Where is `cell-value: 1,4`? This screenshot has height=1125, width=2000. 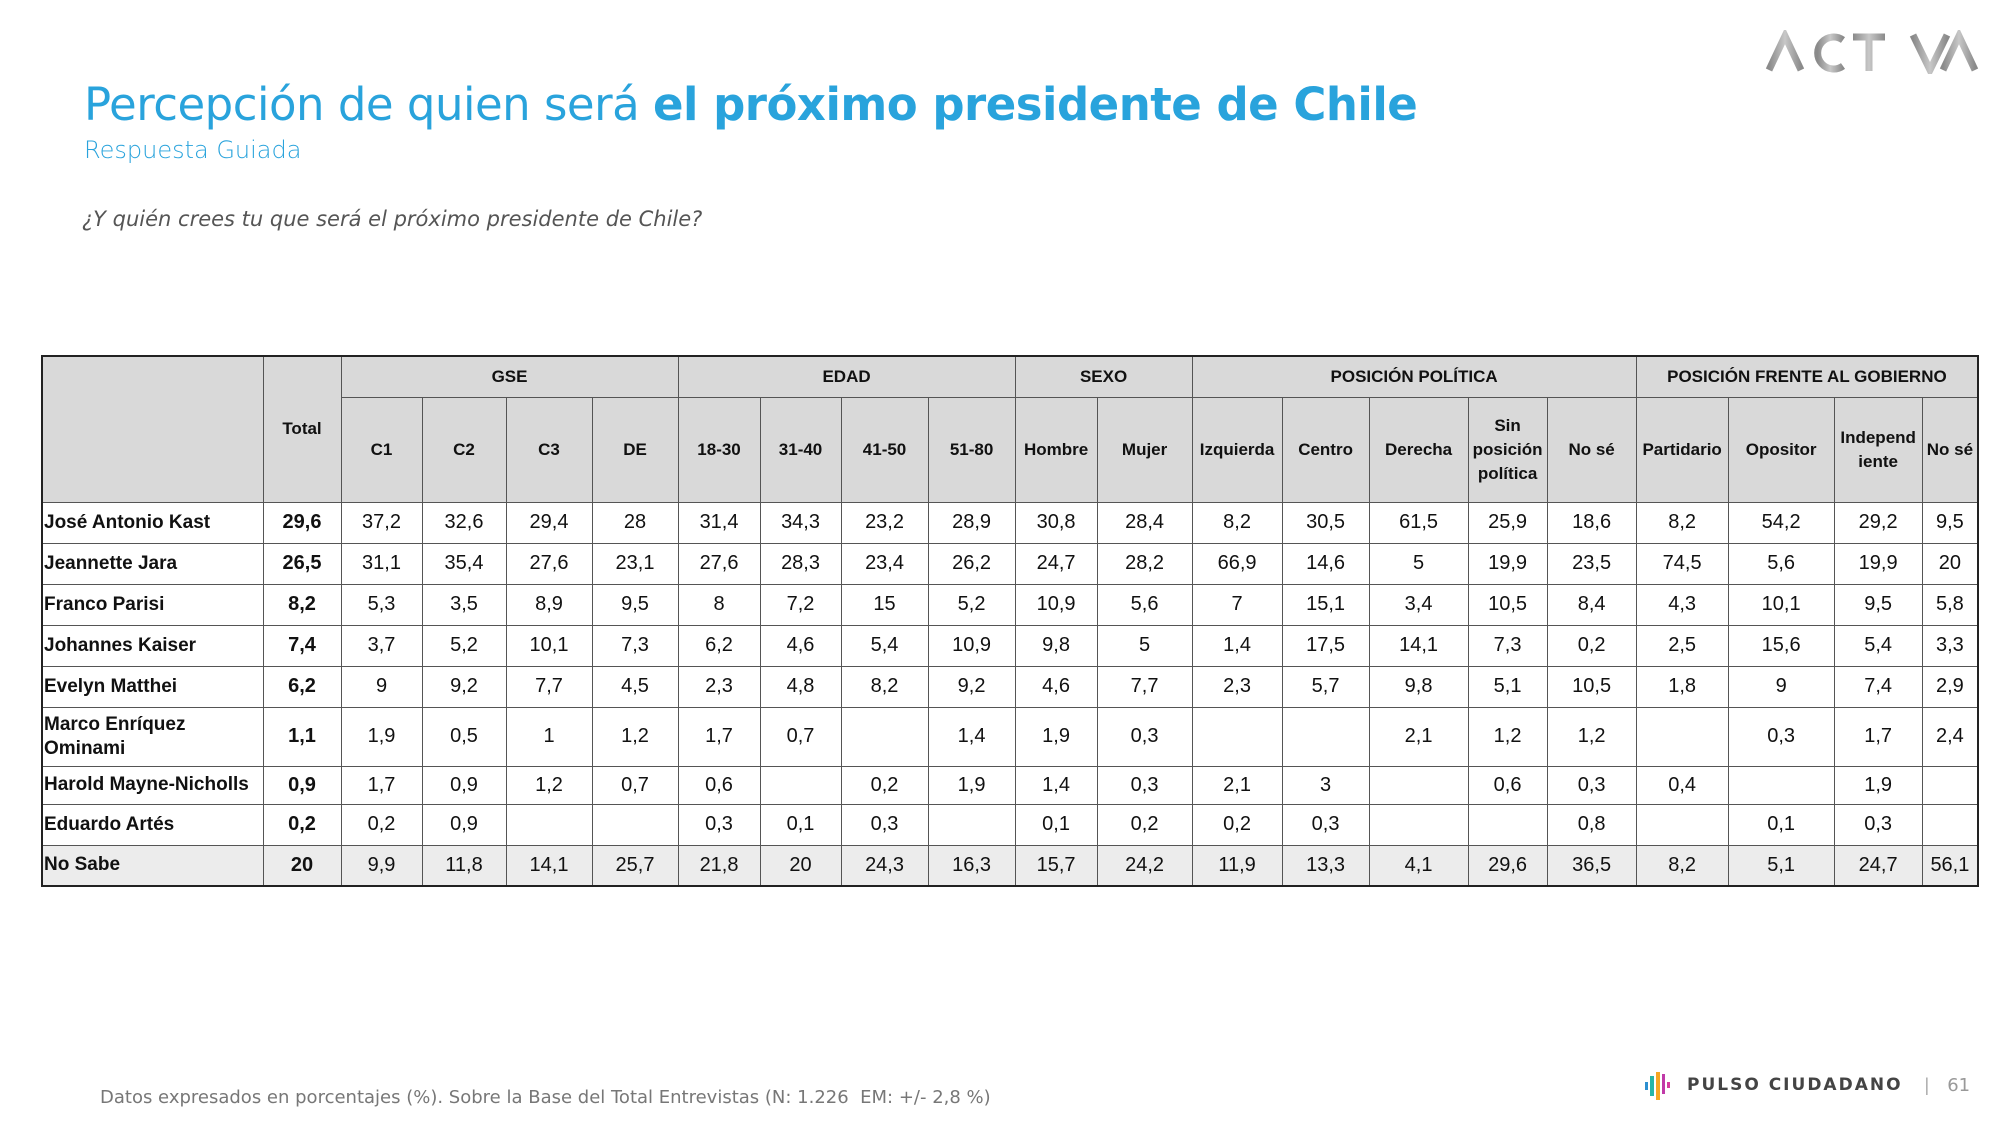
cell-value: 1,4 is located at coordinates (1237, 645).